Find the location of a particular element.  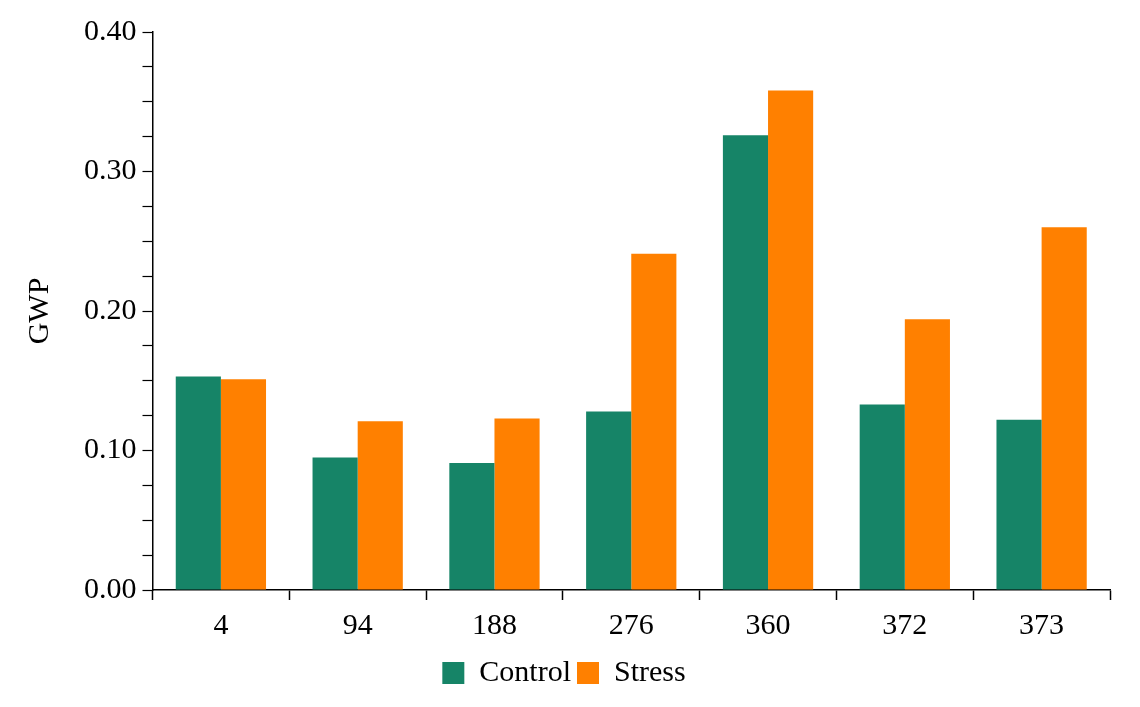

x-tick-label: 276 is located at coordinates (631, 623).